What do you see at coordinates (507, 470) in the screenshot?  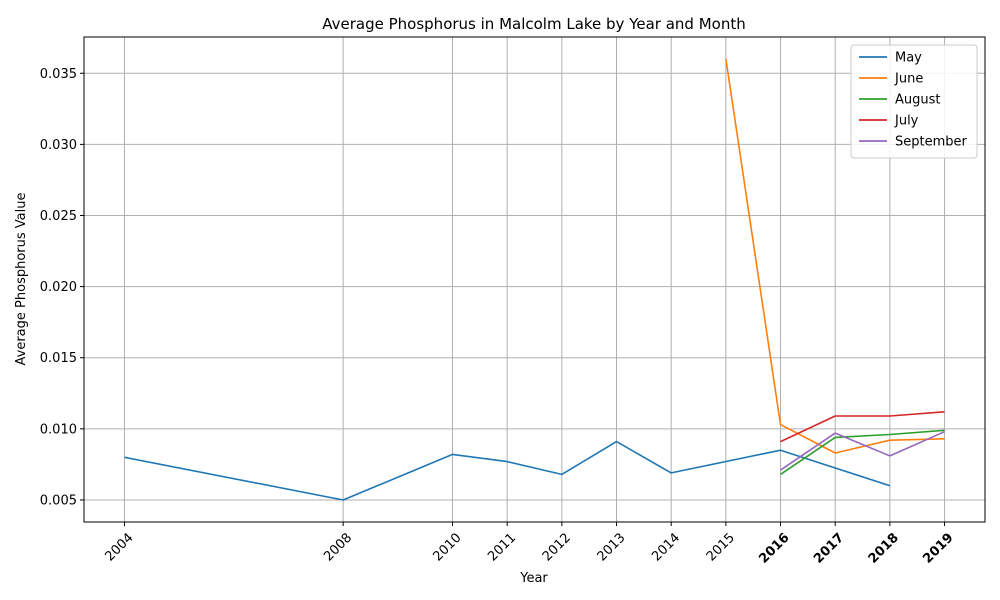 I see `series-line-may` at bounding box center [507, 470].